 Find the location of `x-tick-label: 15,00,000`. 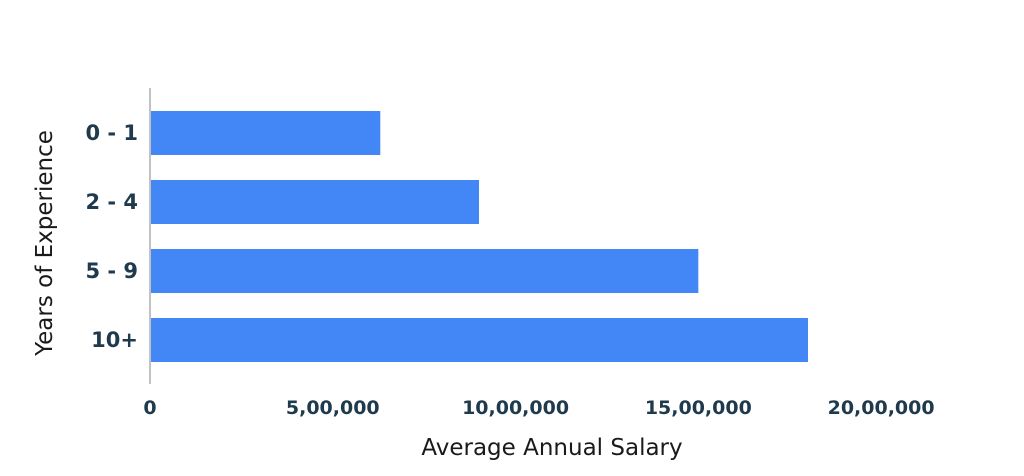

x-tick-label: 15,00,000 is located at coordinates (698, 408).